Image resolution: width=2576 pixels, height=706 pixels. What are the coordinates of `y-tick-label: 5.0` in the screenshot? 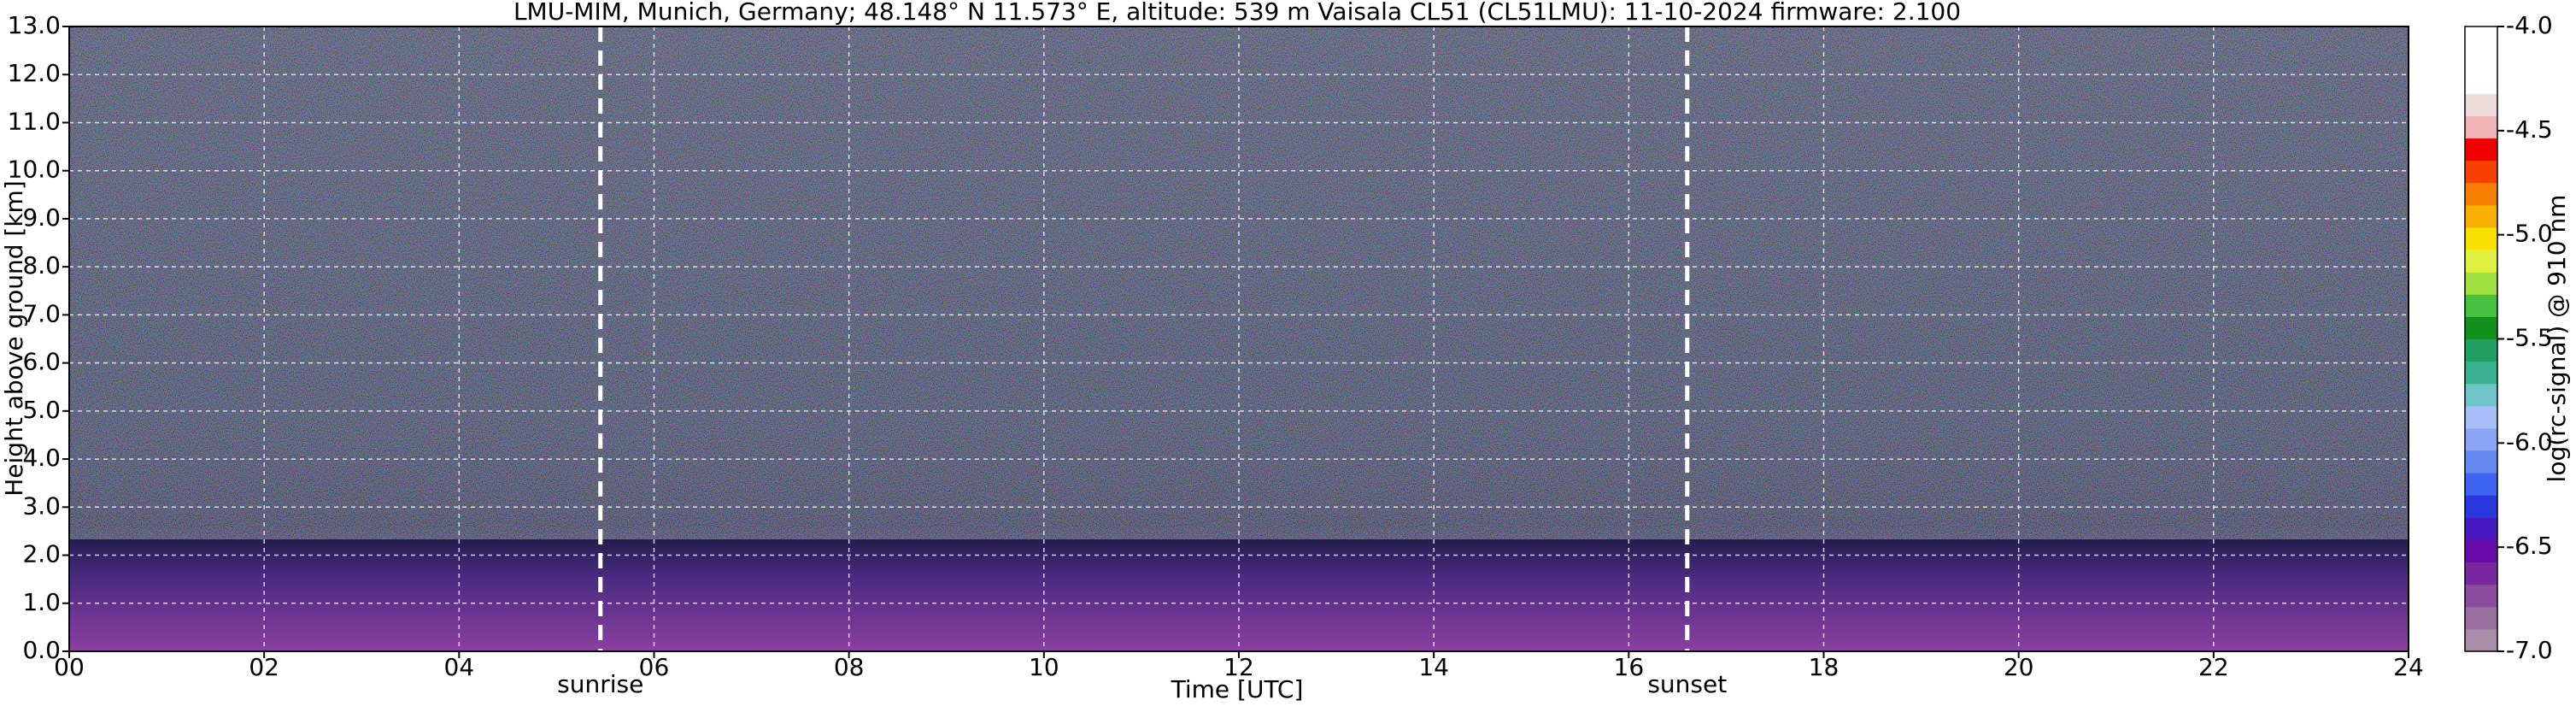 It's located at (41, 410).